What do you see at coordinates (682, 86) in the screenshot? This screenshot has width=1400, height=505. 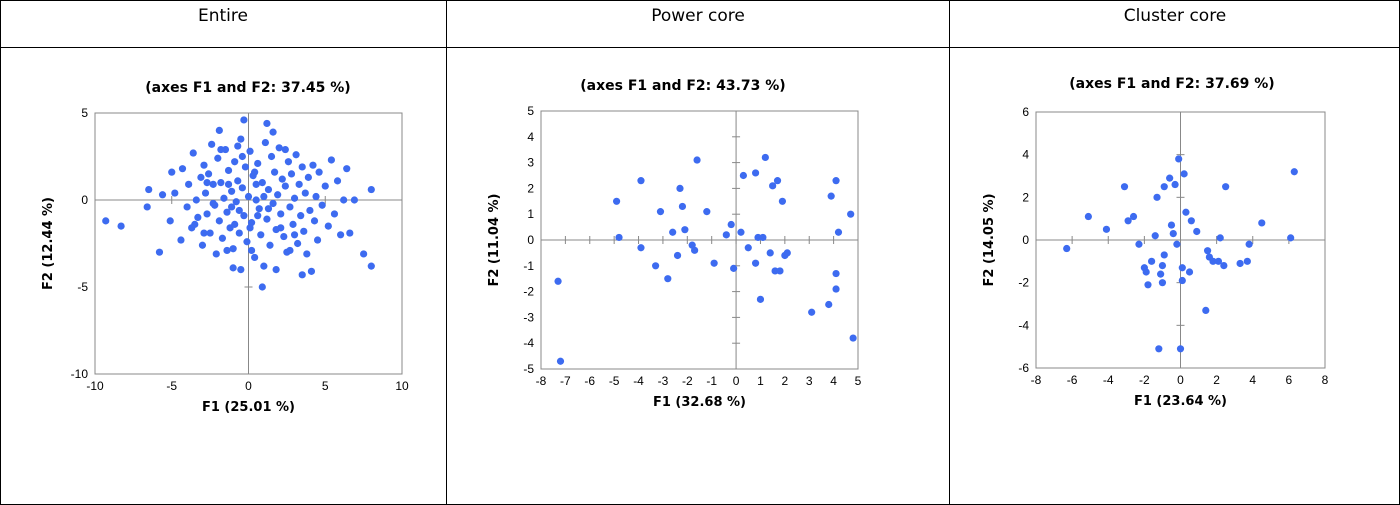 I see `chart-title: (axes F1 and F2: 43.73 %)` at bounding box center [682, 86].